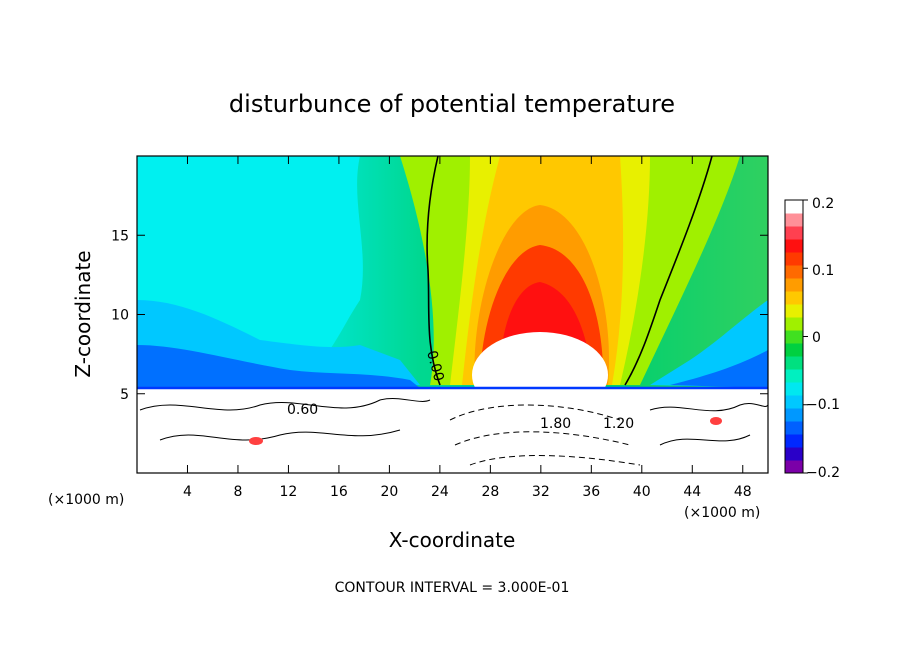 This screenshot has width=904, height=654. Describe the element at coordinates (719, 369) in the screenshot. I see `cold-region-right-deep` at that location.